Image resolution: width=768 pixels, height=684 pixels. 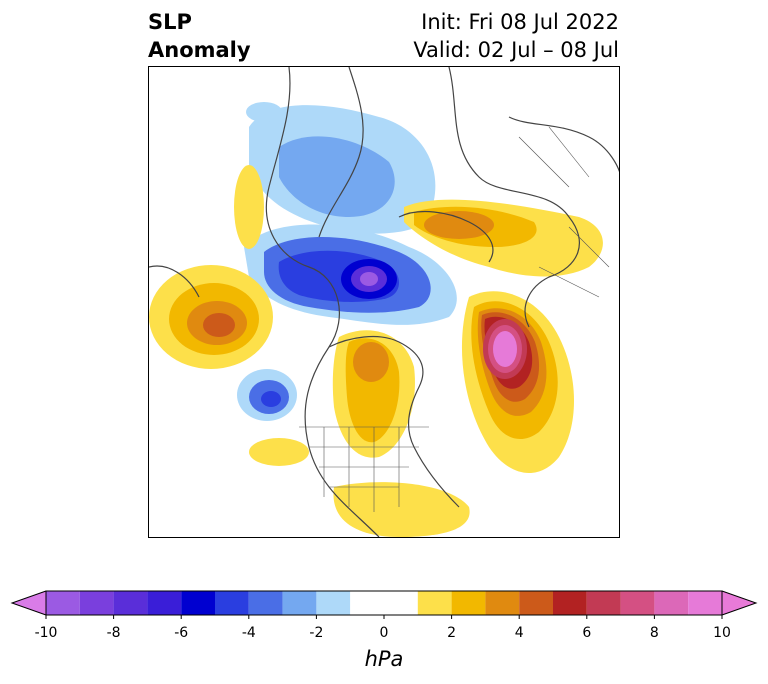 I want to click on colorbar-tick-label: 2, so click(x=452, y=633).